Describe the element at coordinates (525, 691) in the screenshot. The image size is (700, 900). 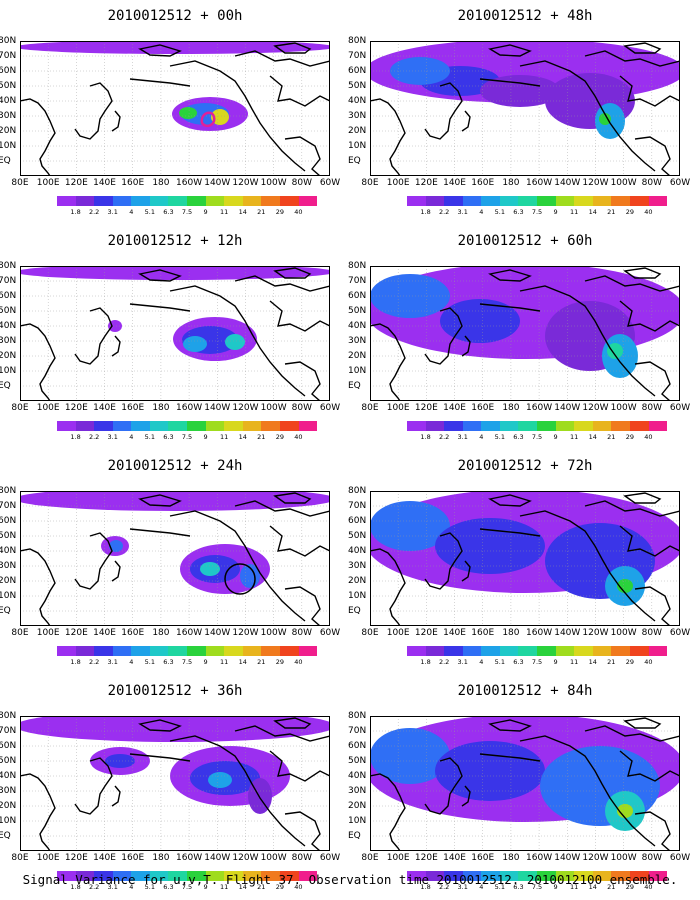
I see `panel-title: 2010012512 + 84h` at that location.